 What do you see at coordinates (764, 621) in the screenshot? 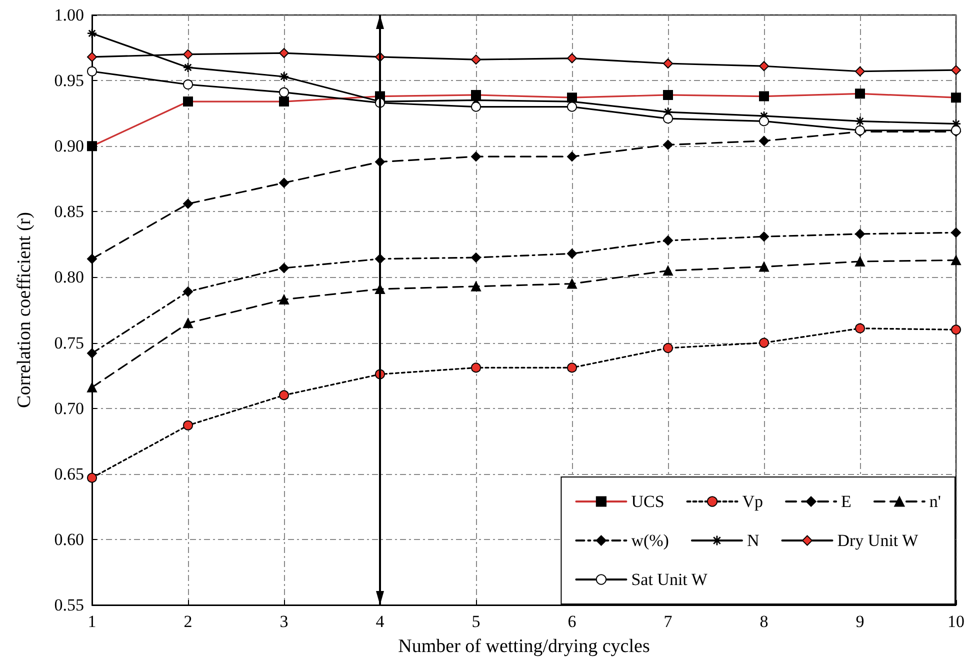
I see `x-tick-label: 8` at bounding box center [764, 621].